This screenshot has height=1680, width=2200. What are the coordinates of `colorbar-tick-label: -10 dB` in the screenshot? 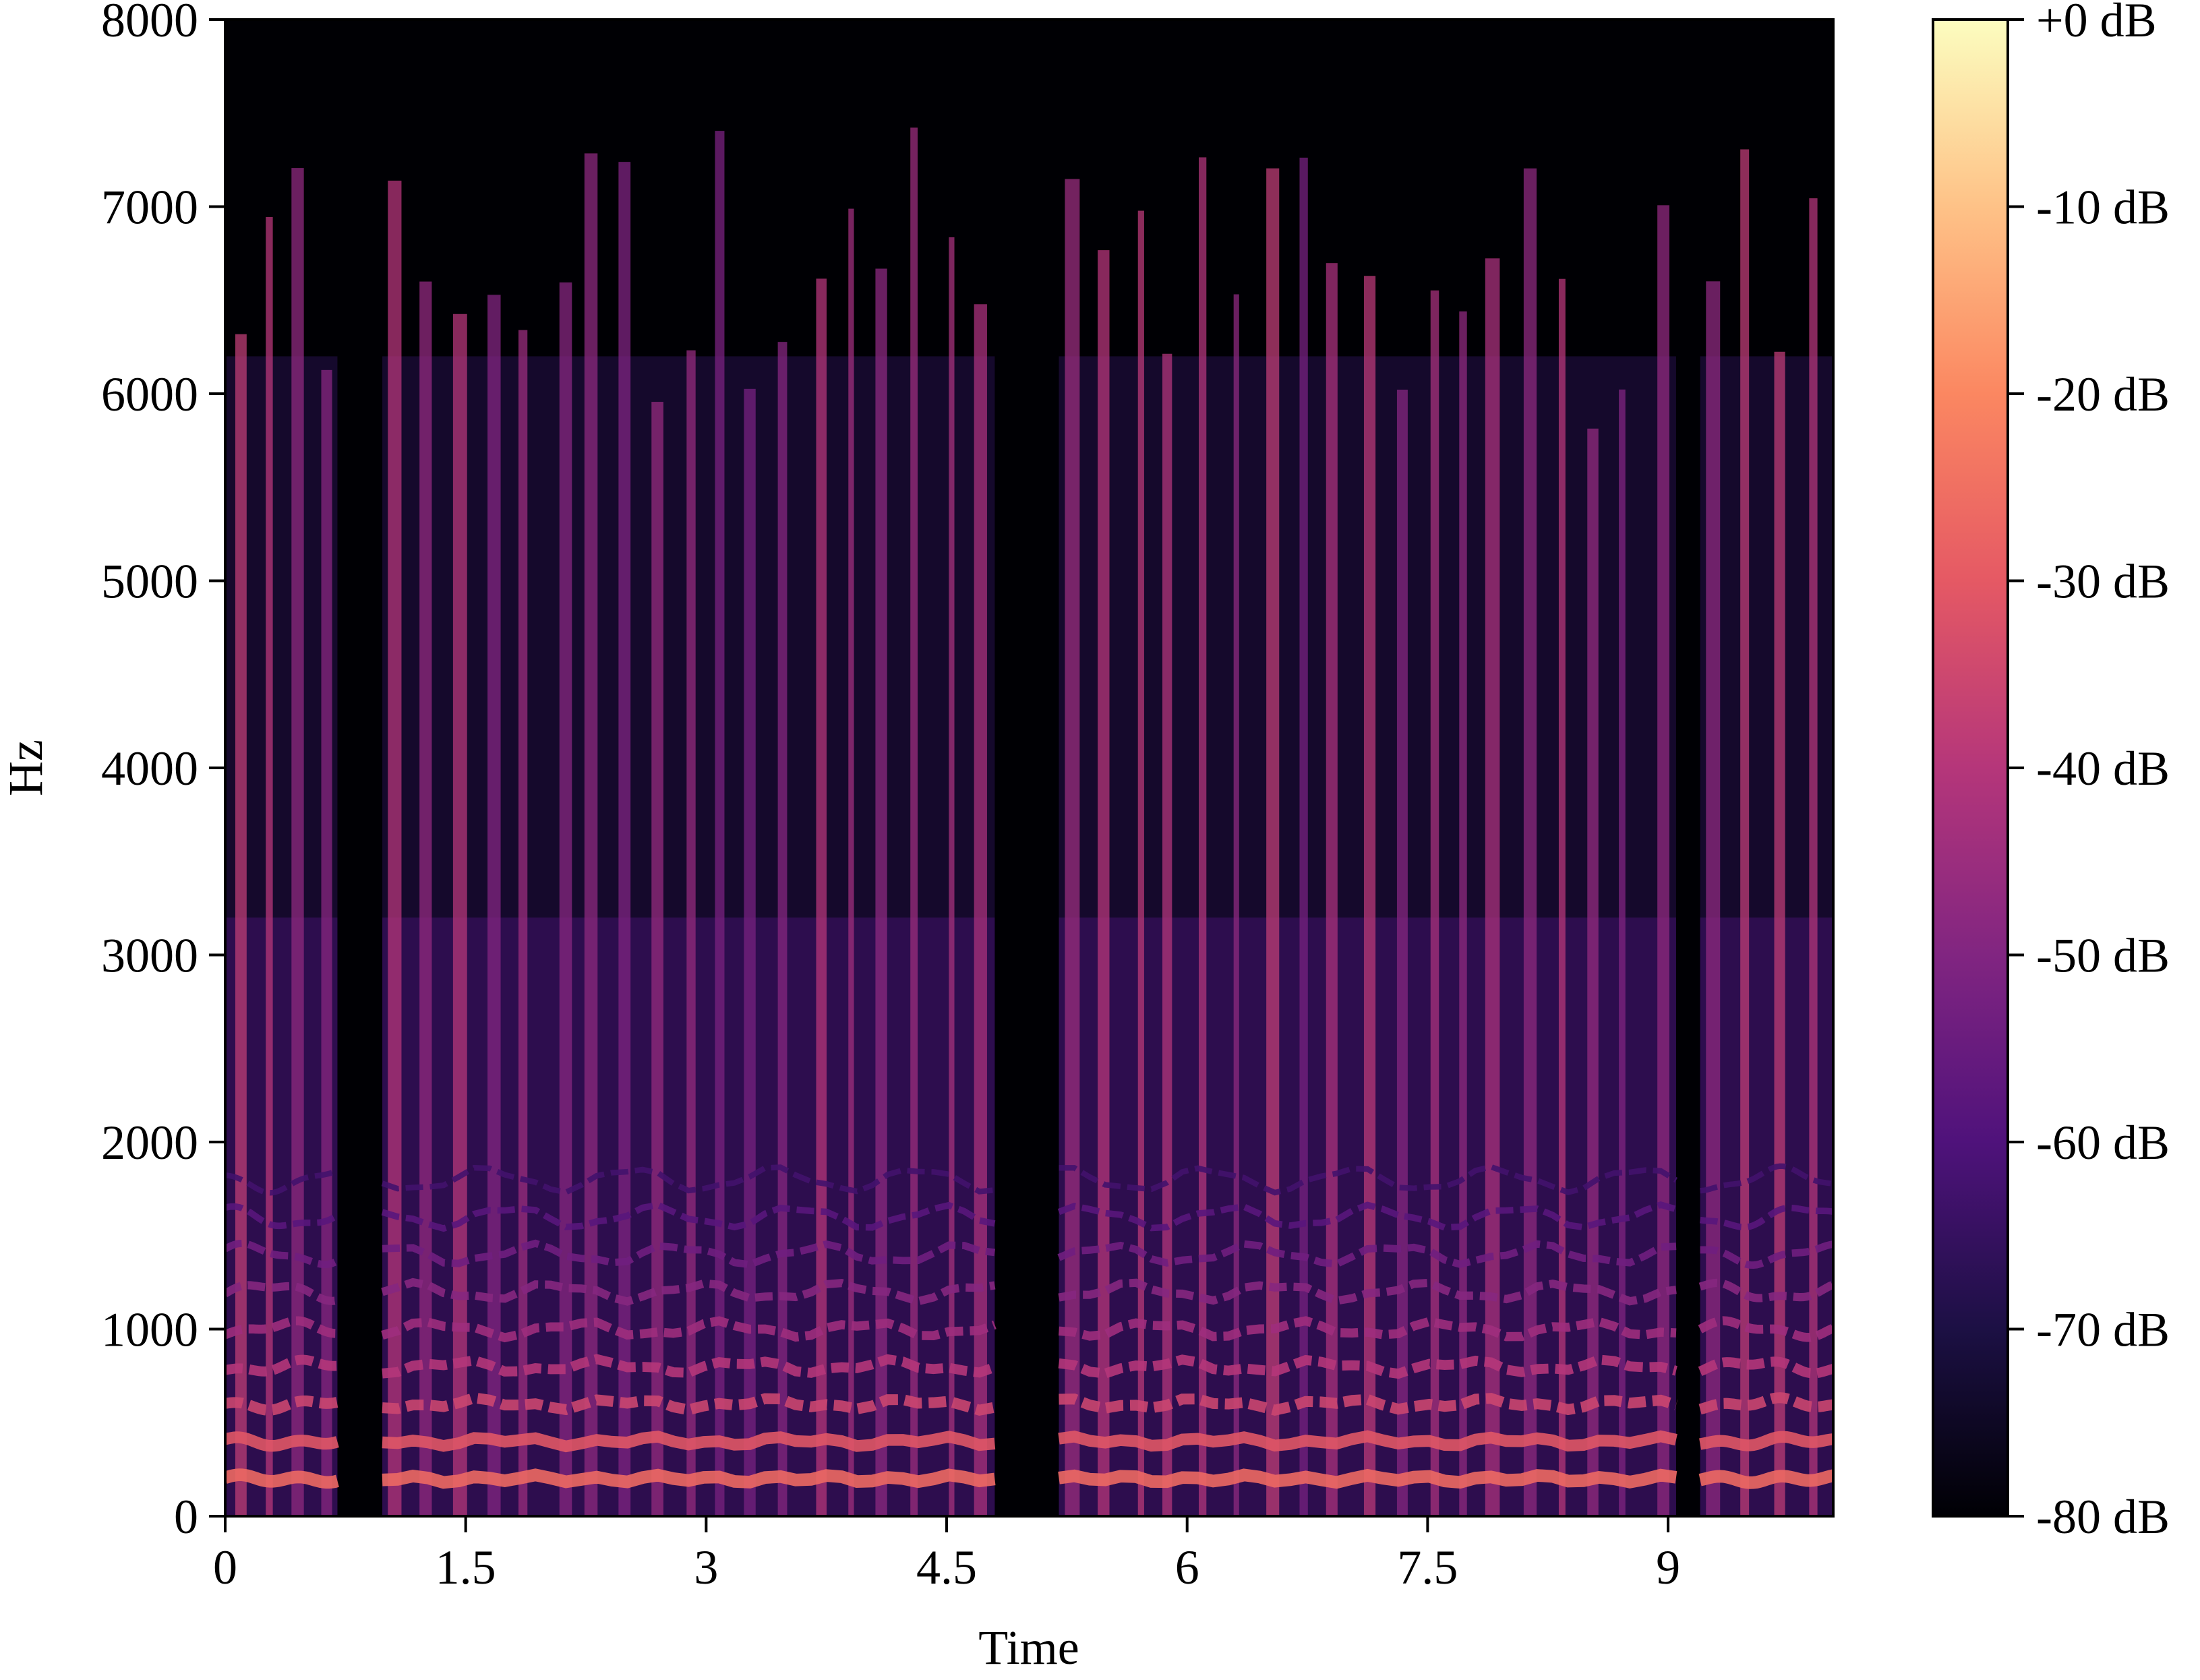 It's located at (2103, 208).